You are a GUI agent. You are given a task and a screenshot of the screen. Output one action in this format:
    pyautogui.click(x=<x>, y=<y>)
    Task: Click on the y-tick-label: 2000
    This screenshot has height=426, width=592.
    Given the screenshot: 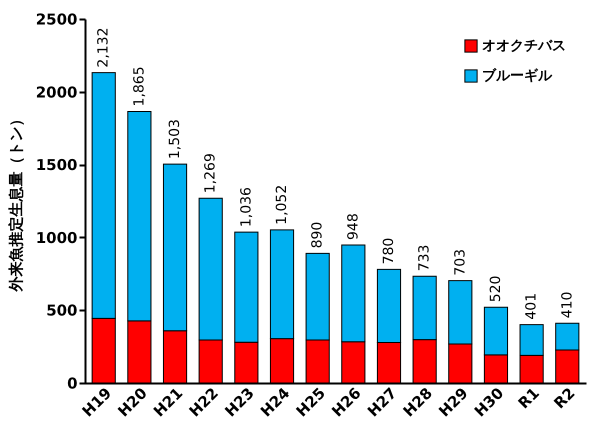 What is the action you would take?
    pyautogui.click(x=57, y=92)
    